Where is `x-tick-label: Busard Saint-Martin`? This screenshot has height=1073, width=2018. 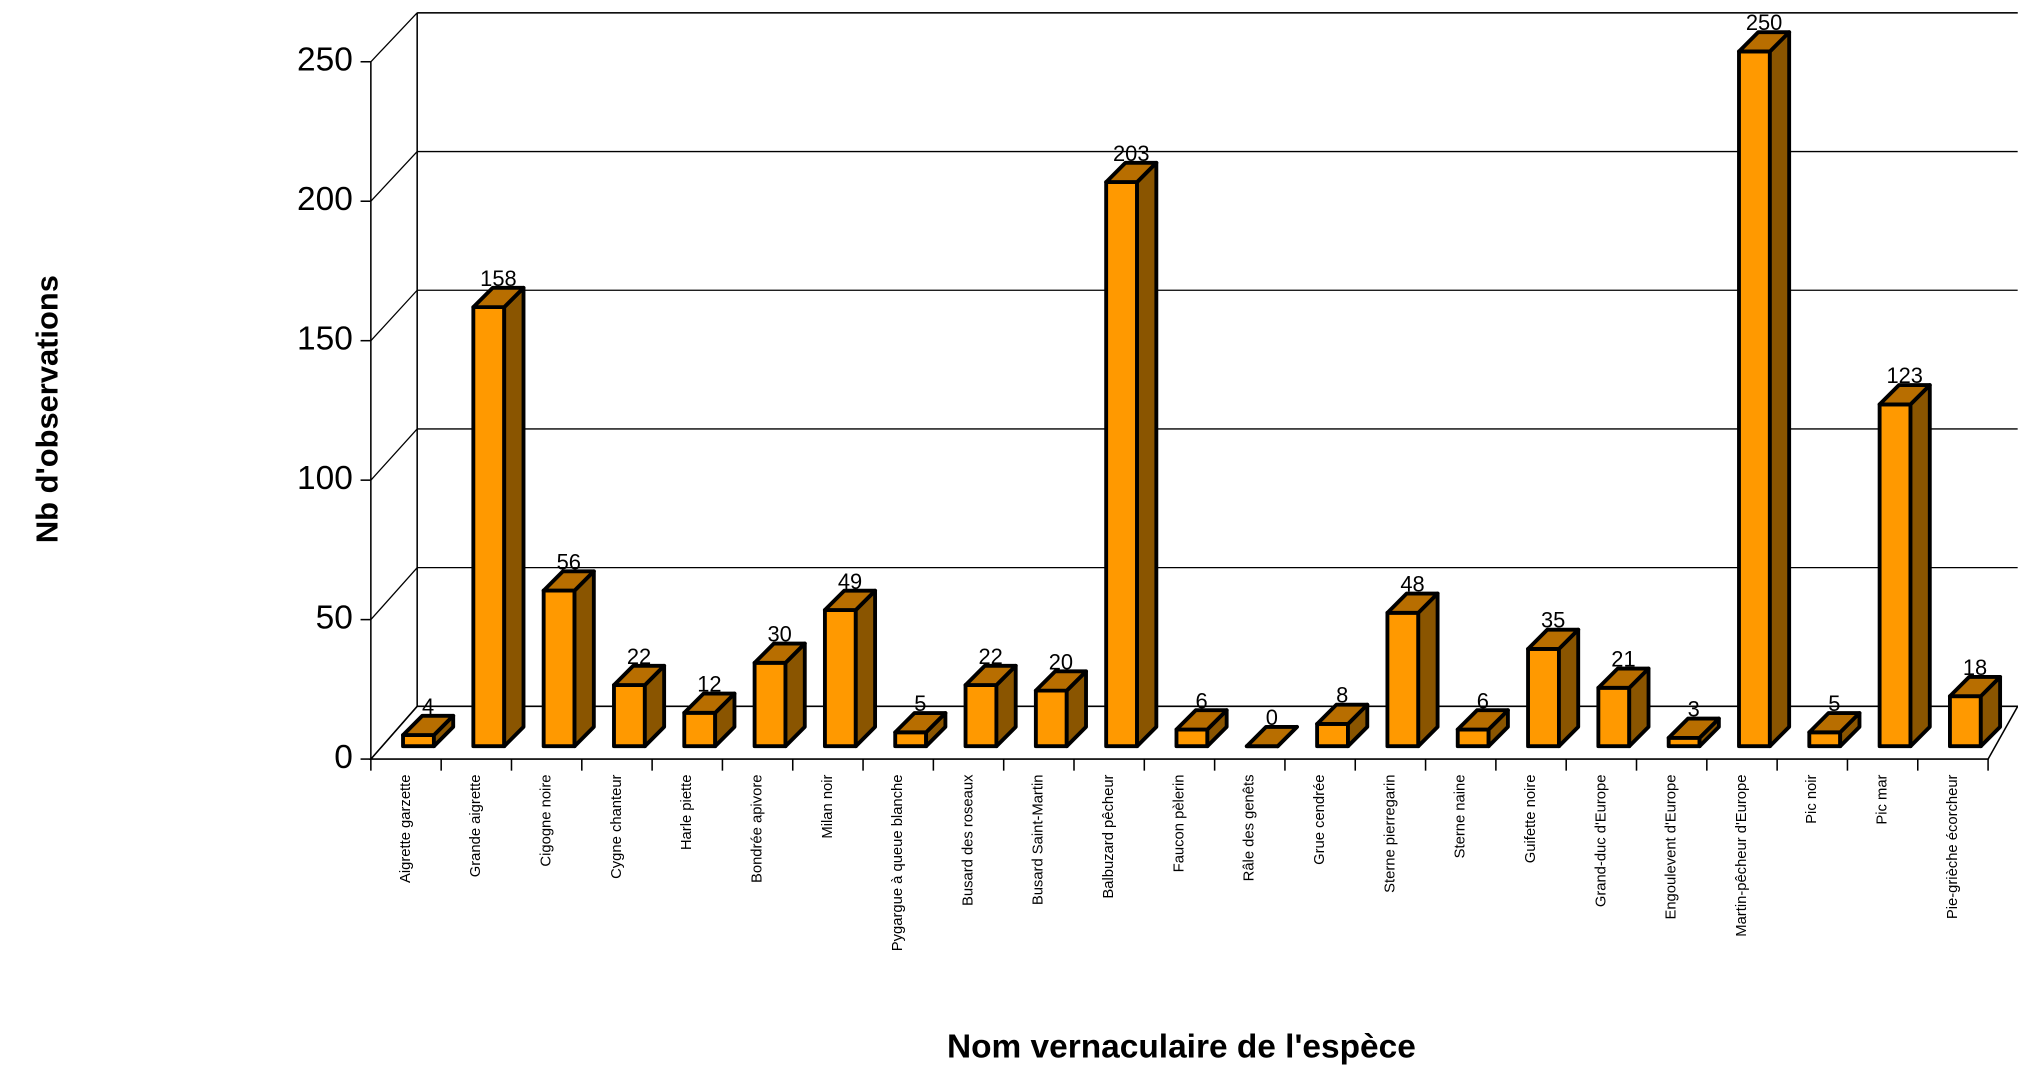
x-tick-label: Busard Saint-Martin is located at coordinates (1039, 840).